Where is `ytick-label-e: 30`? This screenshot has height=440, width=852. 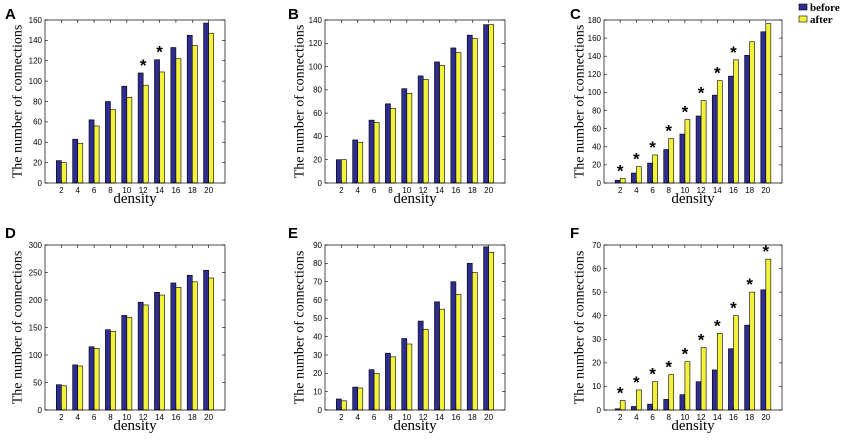
ytick-label-e: 30 is located at coordinates (317, 355).